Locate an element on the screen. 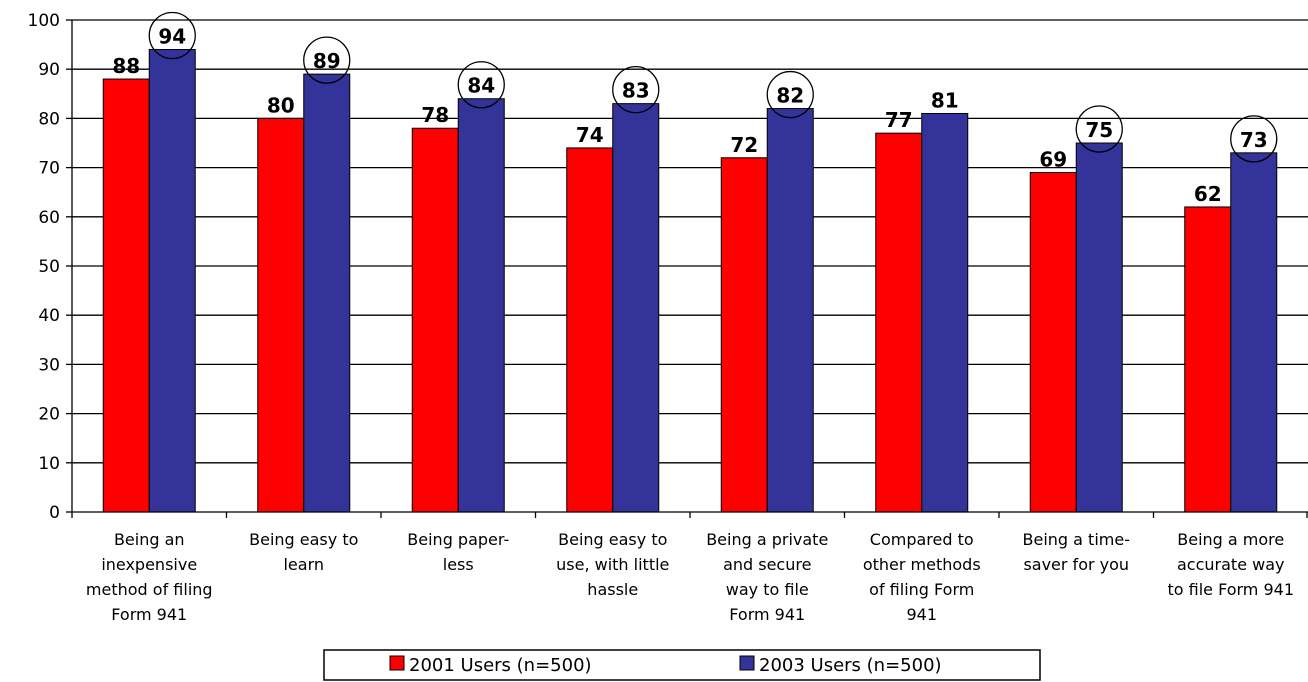  data-label: 75 is located at coordinates (1099, 130).